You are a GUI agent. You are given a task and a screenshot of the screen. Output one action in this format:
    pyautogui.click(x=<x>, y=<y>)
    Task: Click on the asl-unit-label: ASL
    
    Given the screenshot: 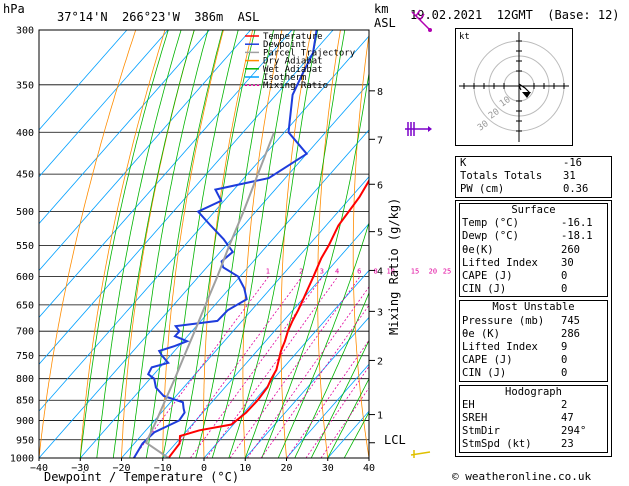 What is the action you would take?
    pyautogui.click(x=385, y=23)
    